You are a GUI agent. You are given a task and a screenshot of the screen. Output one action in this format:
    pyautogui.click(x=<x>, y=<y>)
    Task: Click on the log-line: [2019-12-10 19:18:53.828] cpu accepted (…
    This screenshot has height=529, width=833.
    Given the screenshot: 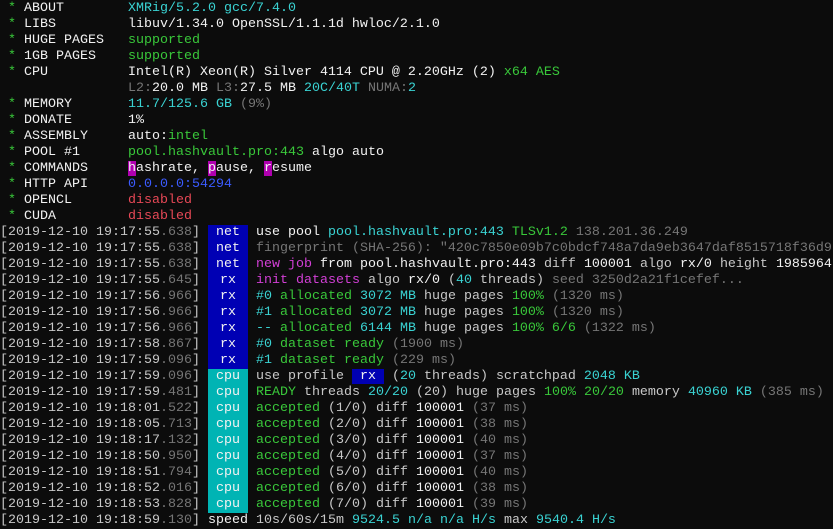 What is the action you would take?
    pyautogui.click(x=416, y=505)
    